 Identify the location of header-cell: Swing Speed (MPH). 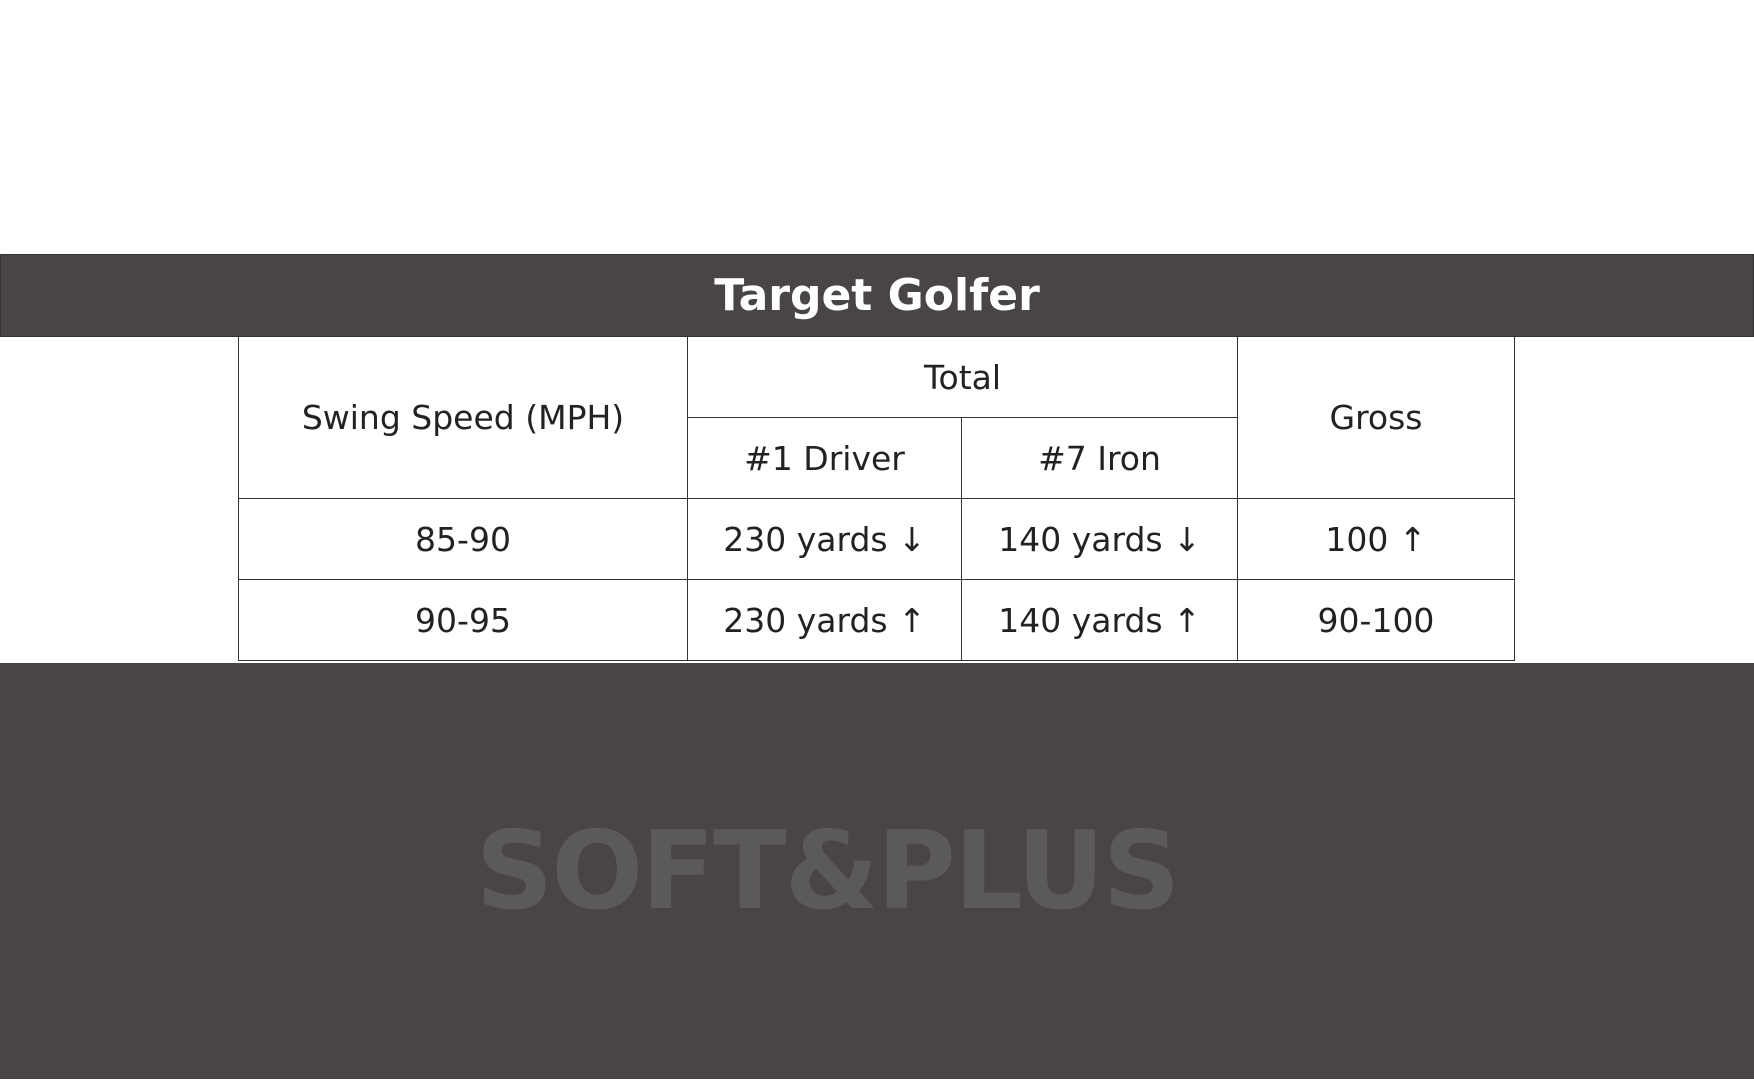
(463, 417).